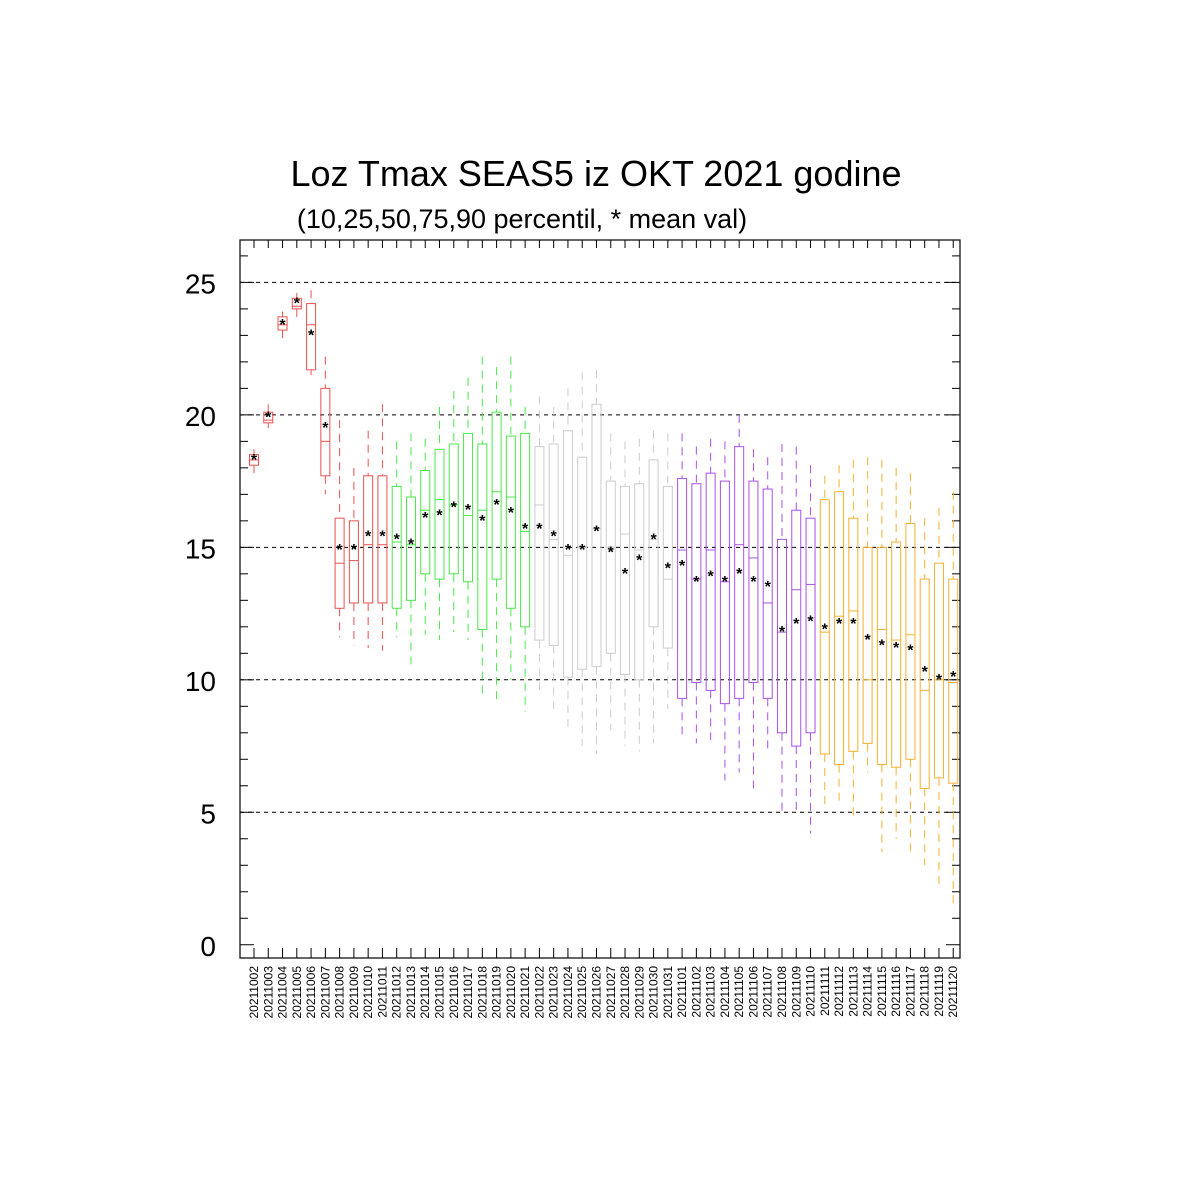 The width and height of the screenshot is (1200, 1200). What do you see at coordinates (497, 992) in the screenshot?
I see `x-tick-label: 20211019` at bounding box center [497, 992].